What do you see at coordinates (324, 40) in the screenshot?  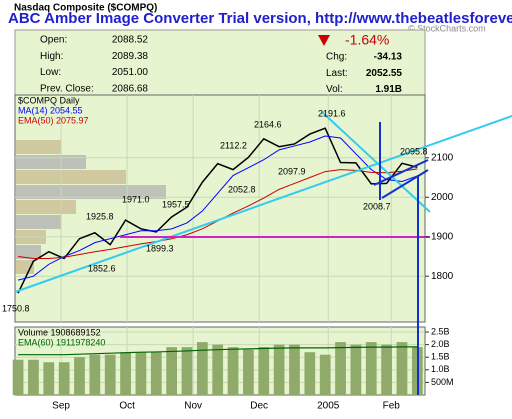 I see `down-arrow` at bounding box center [324, 40].